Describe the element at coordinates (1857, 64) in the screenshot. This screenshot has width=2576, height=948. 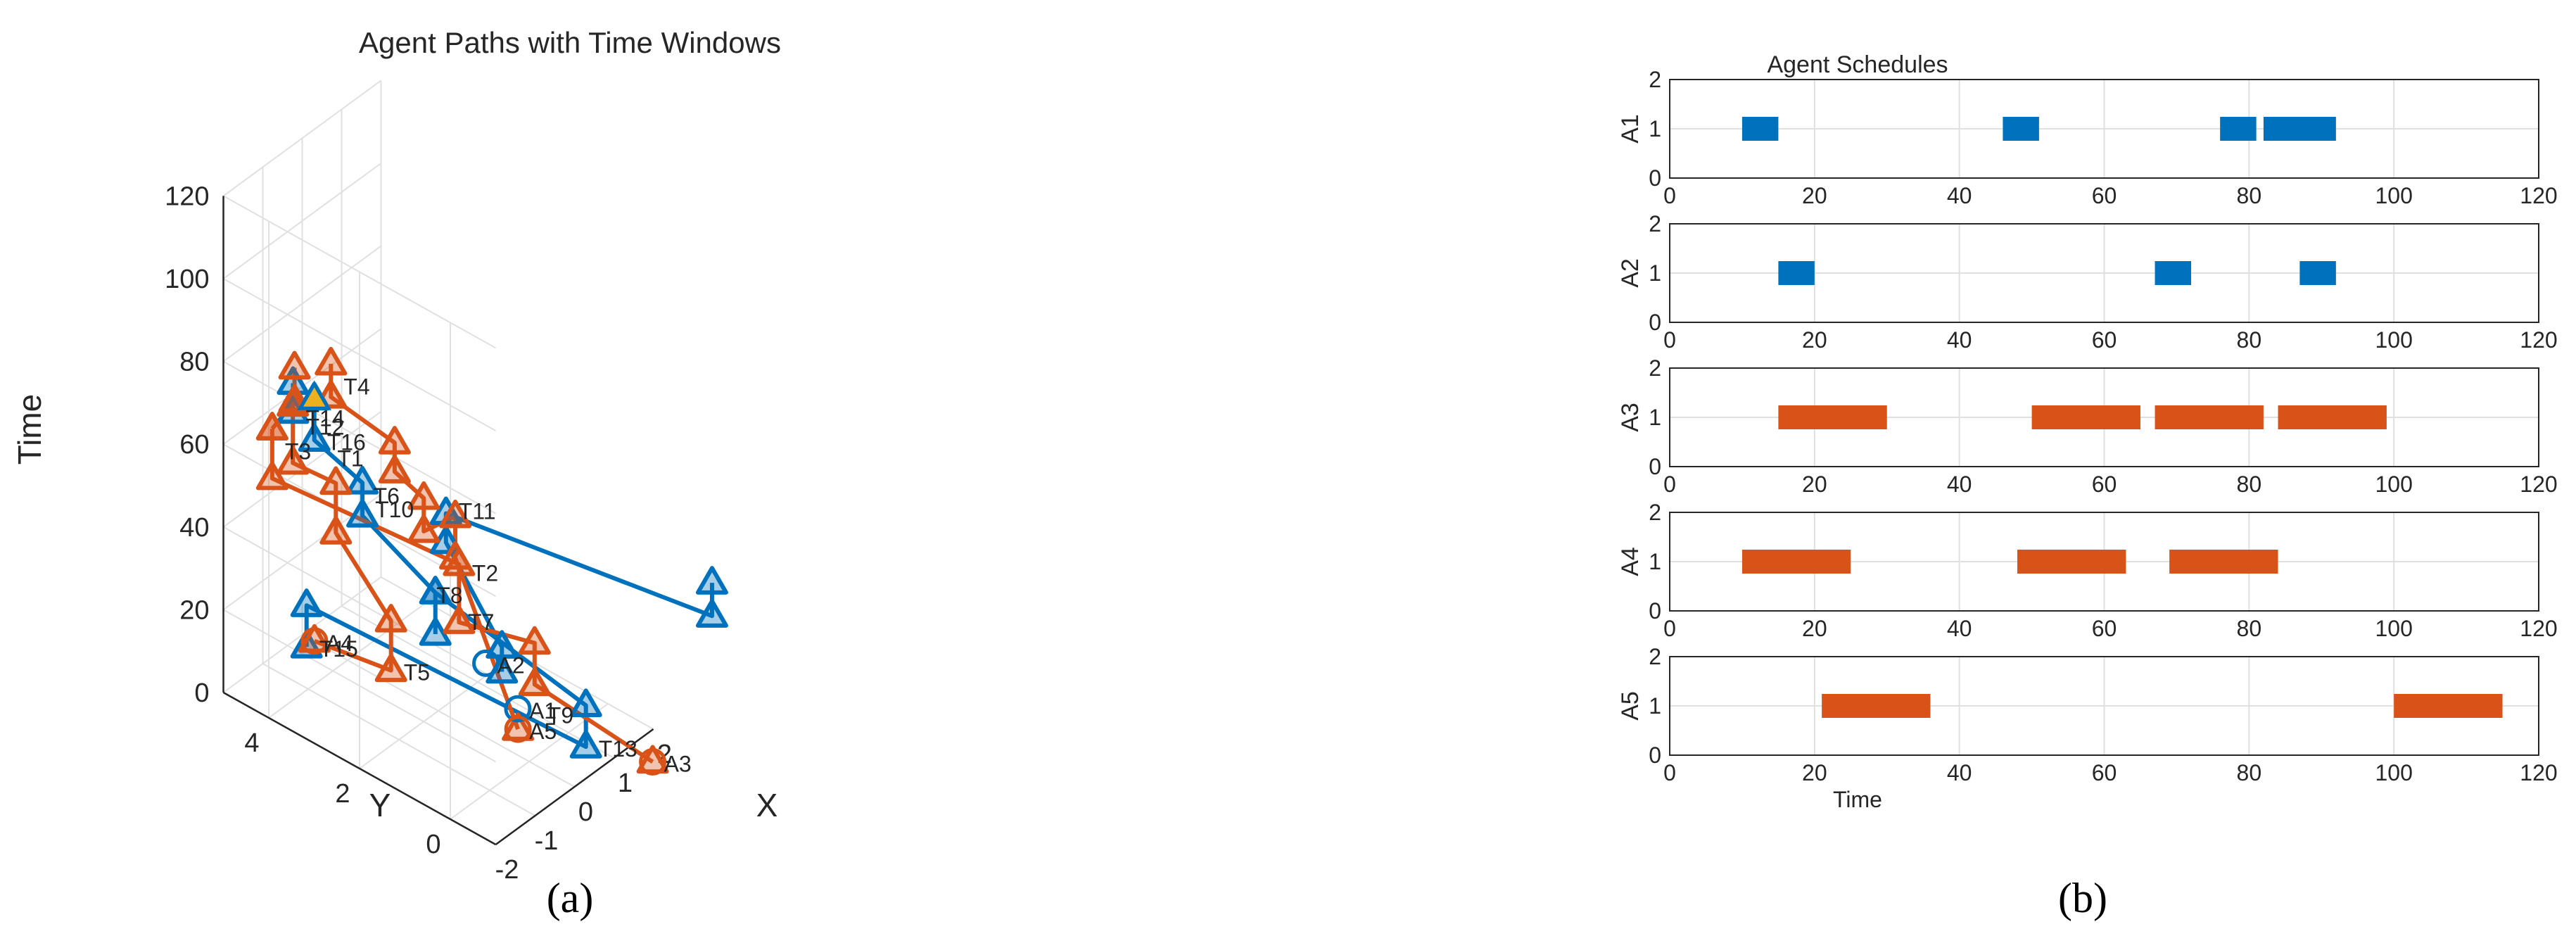
I see `chart-b-title: Agent Schedules` at that location.